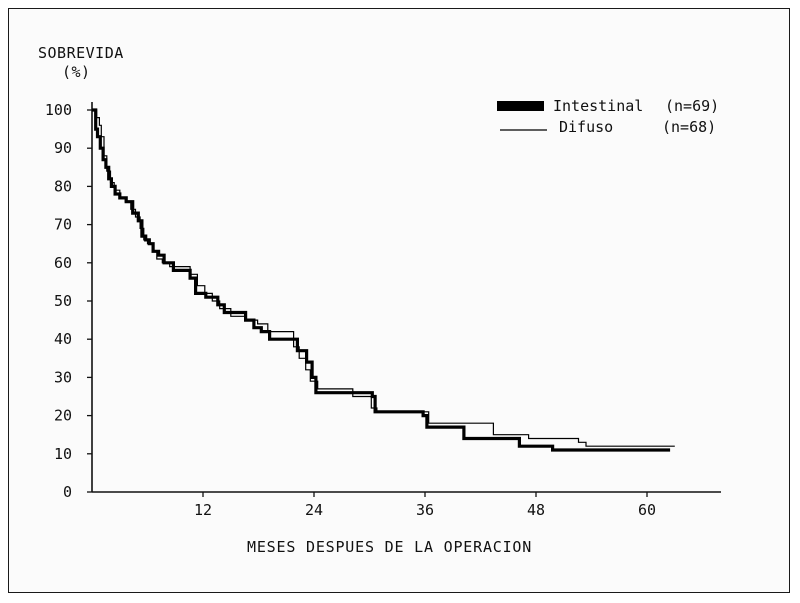 The height and width of the screenshot is (603, 800). I want to click on y-tick-label: 40, so click(63, 339).